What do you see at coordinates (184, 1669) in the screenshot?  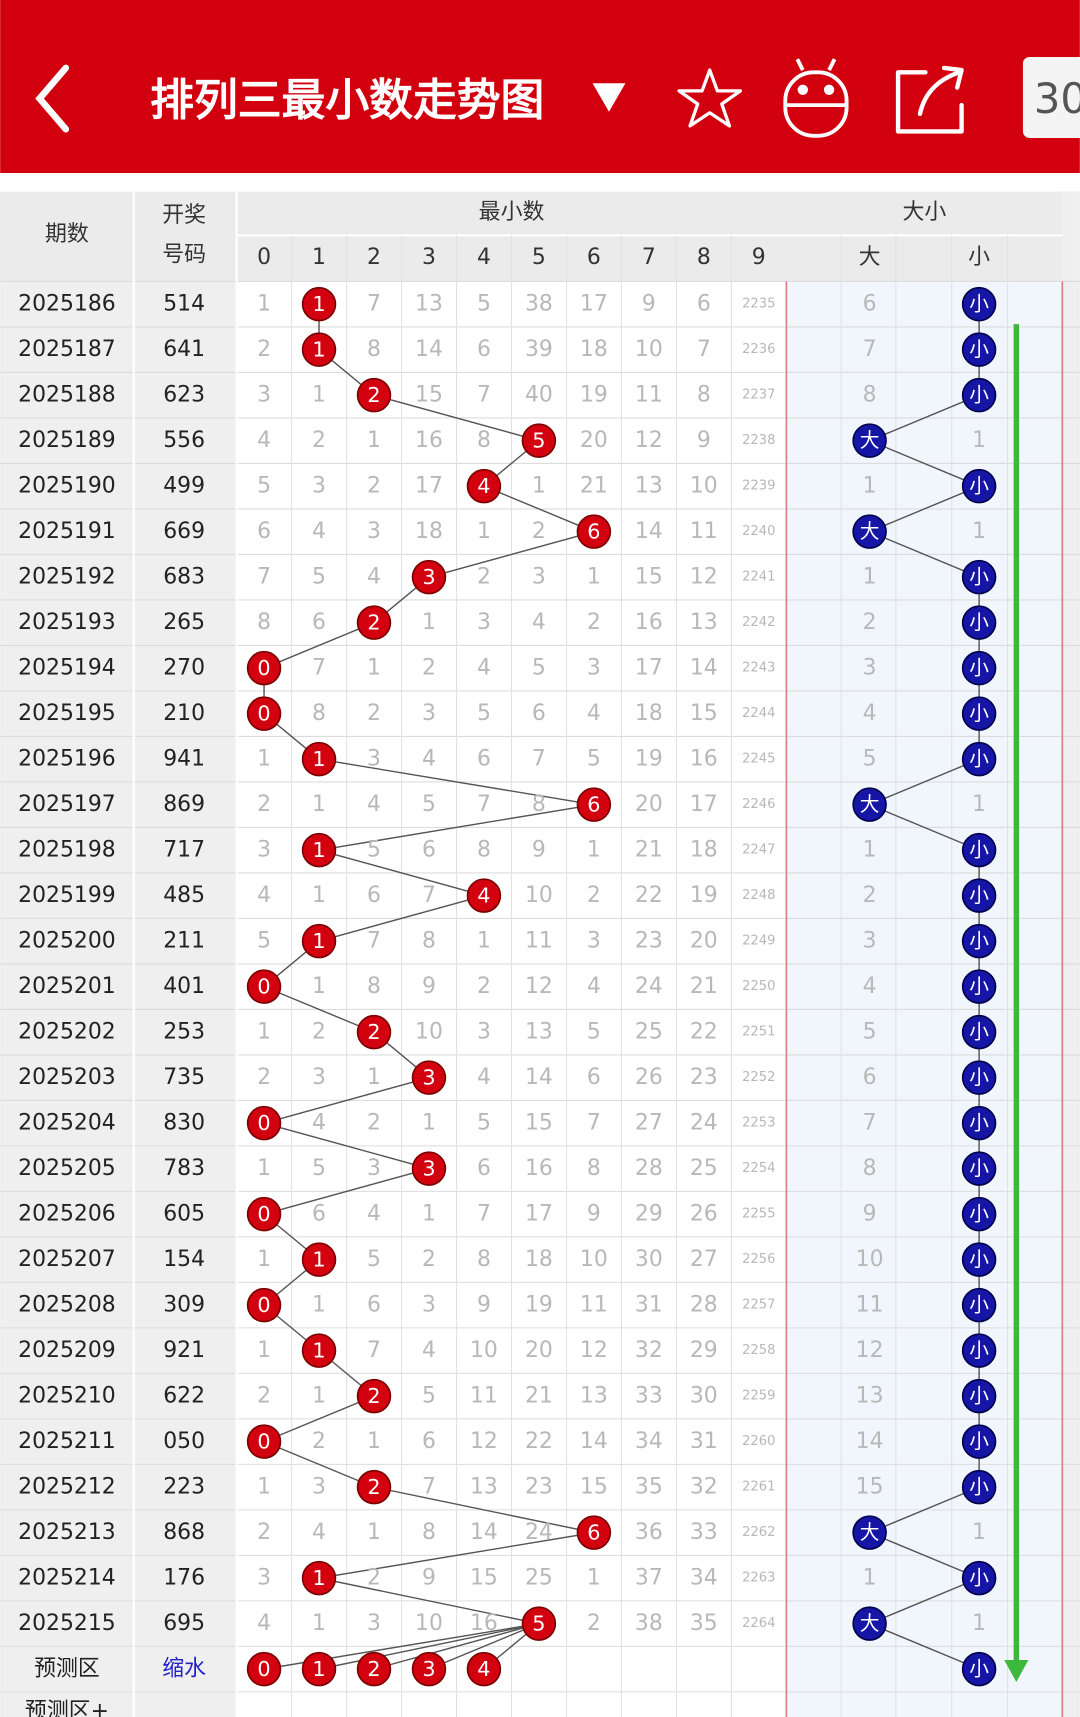 I see `prediction-filter: 缩水` at bounding box center [184, 1669].